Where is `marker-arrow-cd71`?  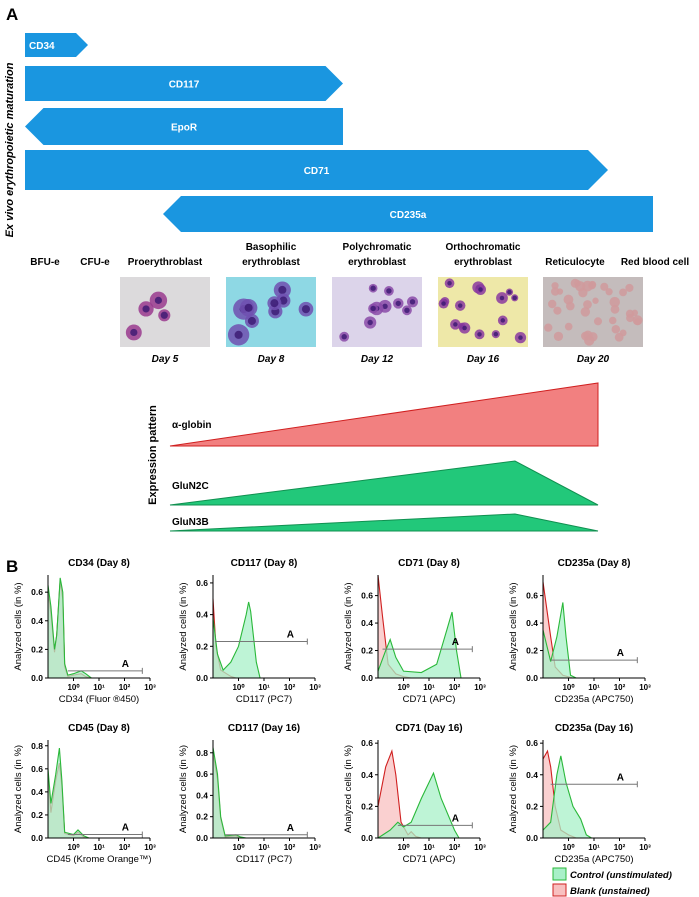
marker-arrow-cd71 is located at coordinates (316, 170).